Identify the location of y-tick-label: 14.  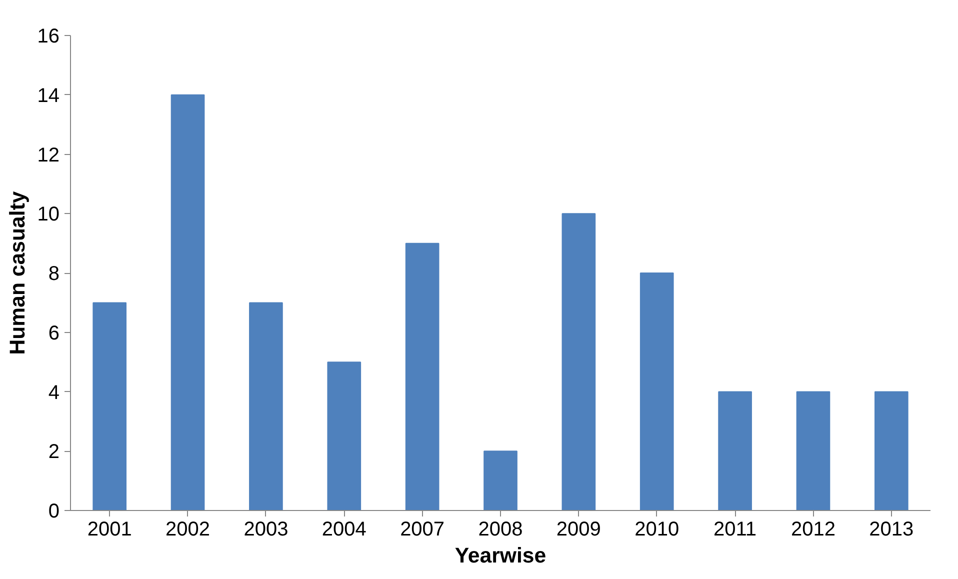
(48, 95).